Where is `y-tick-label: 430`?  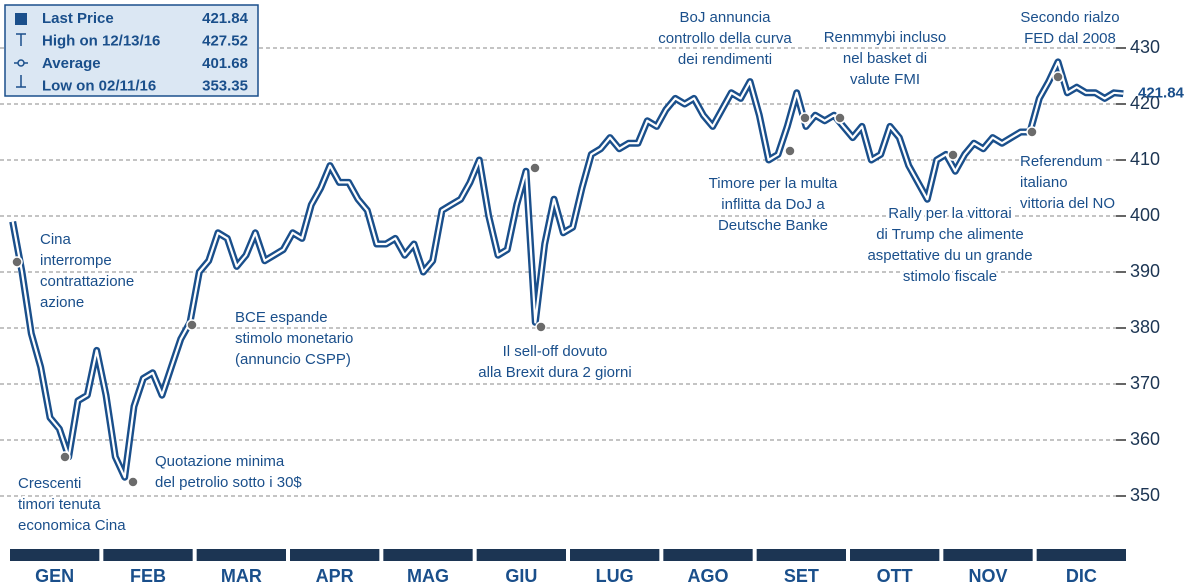
y-tick-label: 430 is located at coordinates (1145, 47).